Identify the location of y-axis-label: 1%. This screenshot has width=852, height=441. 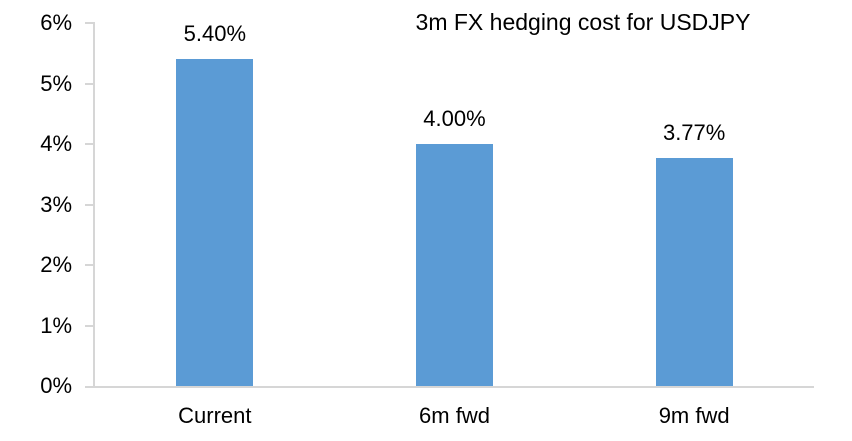
(56, 325).